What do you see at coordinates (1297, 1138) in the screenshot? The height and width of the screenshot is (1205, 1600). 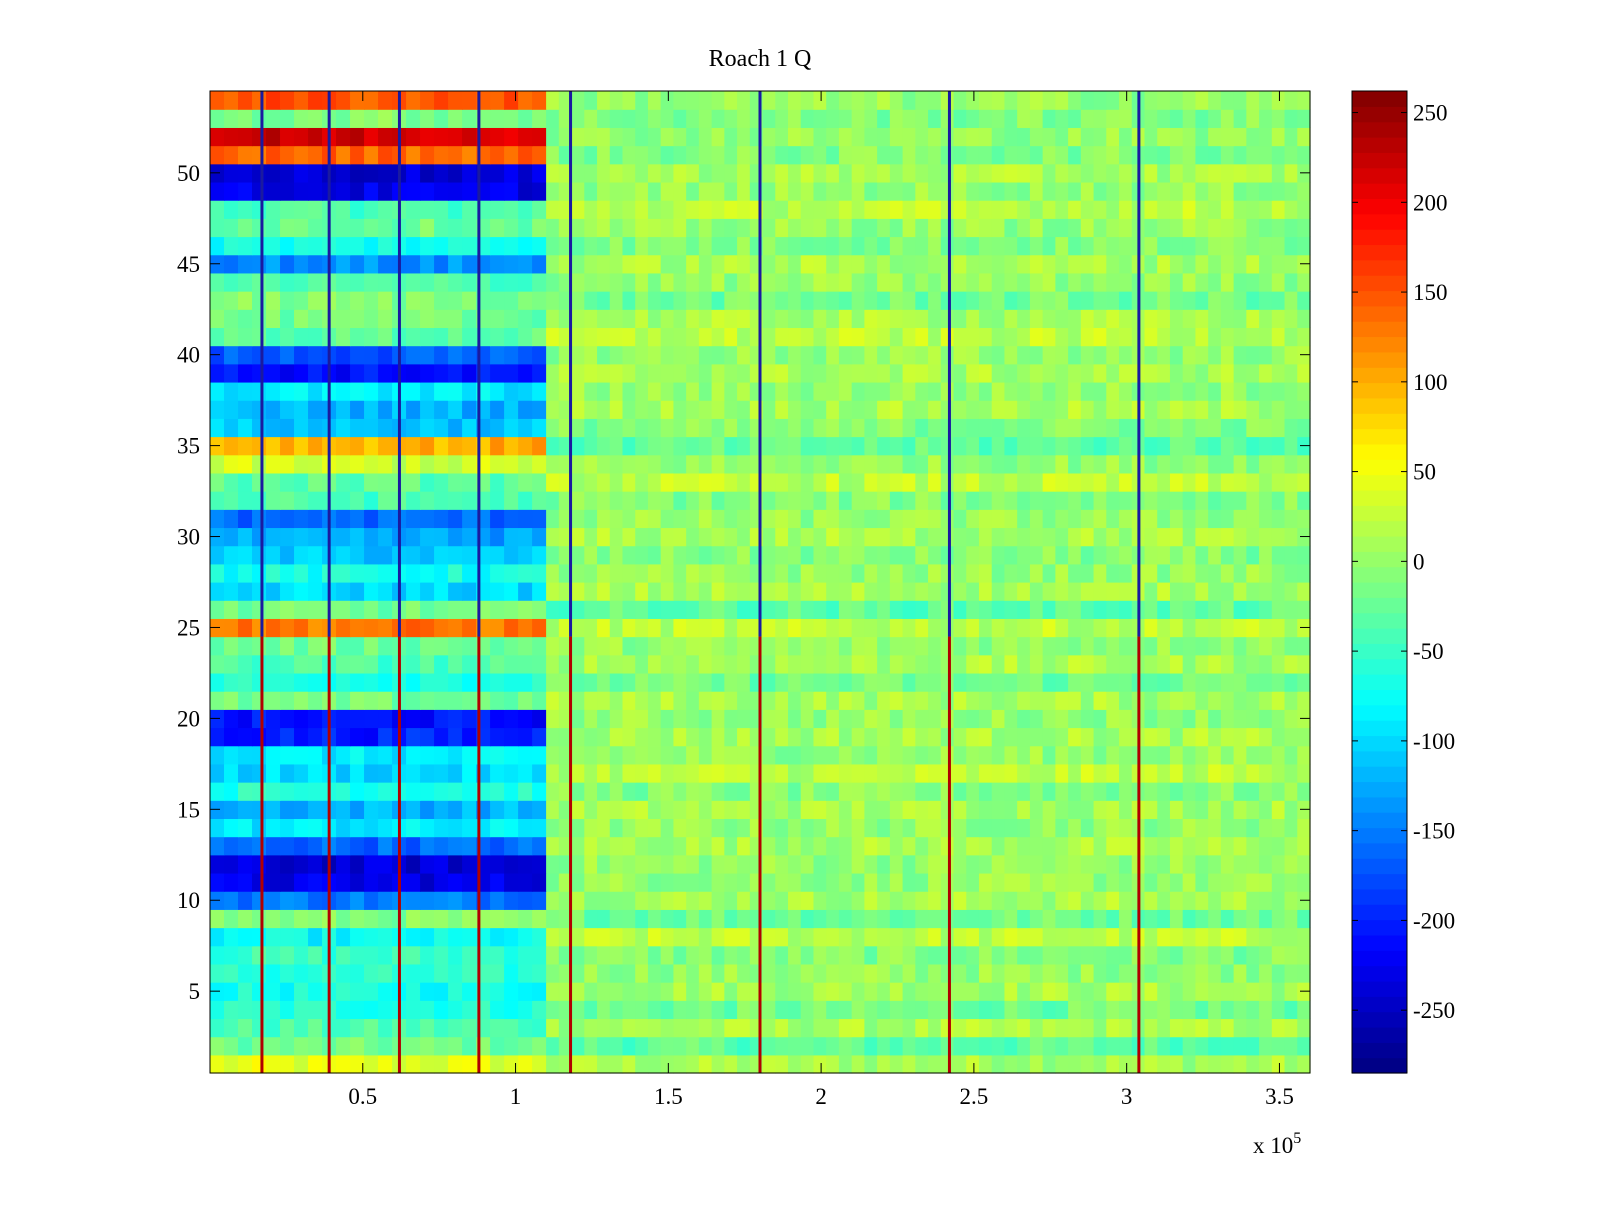 I see `x-exponent-power: 5` at bounding box center [1297, 1138].